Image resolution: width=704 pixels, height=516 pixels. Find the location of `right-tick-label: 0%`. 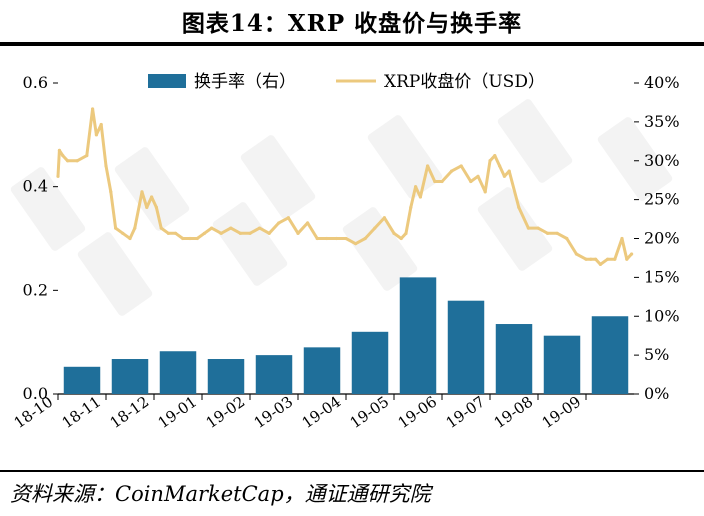

right-tick-label: 0% is located at coordinates (656, 393).